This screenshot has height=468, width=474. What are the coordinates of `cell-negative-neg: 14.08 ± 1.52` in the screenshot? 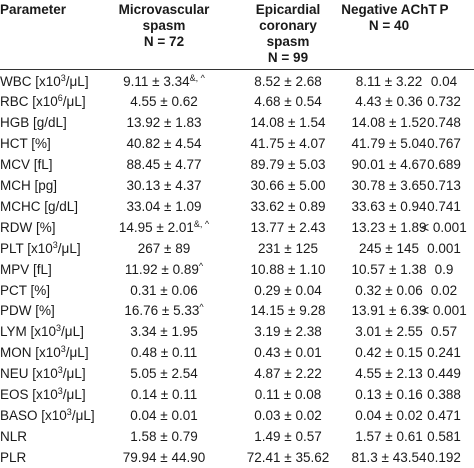 It's located at (389, 123).